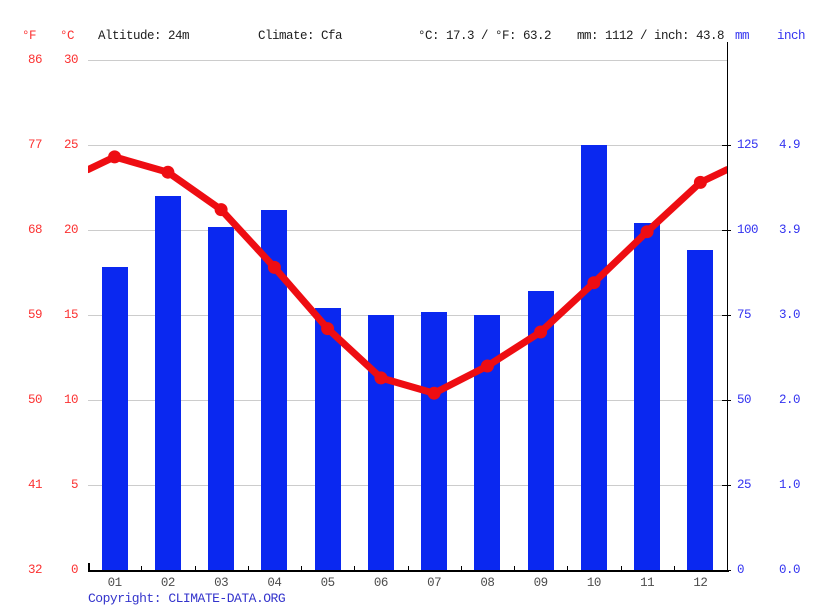 This screenshot has height=611, width=815. I want to click on mm-tick-label: 0, so click(741, 570).